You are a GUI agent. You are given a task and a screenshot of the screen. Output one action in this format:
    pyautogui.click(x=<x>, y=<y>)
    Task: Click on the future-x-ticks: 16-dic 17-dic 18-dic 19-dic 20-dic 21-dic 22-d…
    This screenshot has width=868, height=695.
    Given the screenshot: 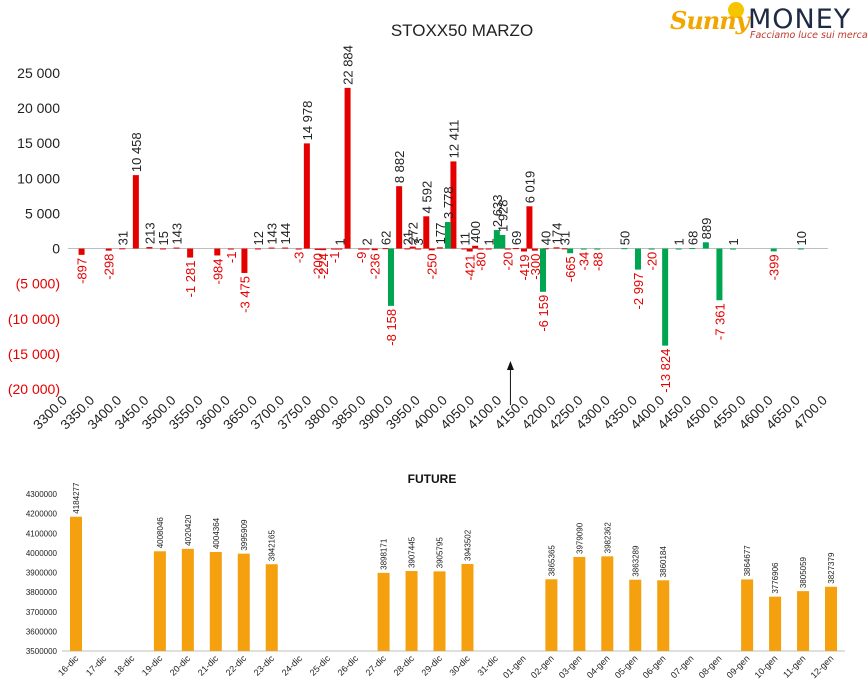 What is the action you would take?
    pyautogui.click(x=445, y=666)
    